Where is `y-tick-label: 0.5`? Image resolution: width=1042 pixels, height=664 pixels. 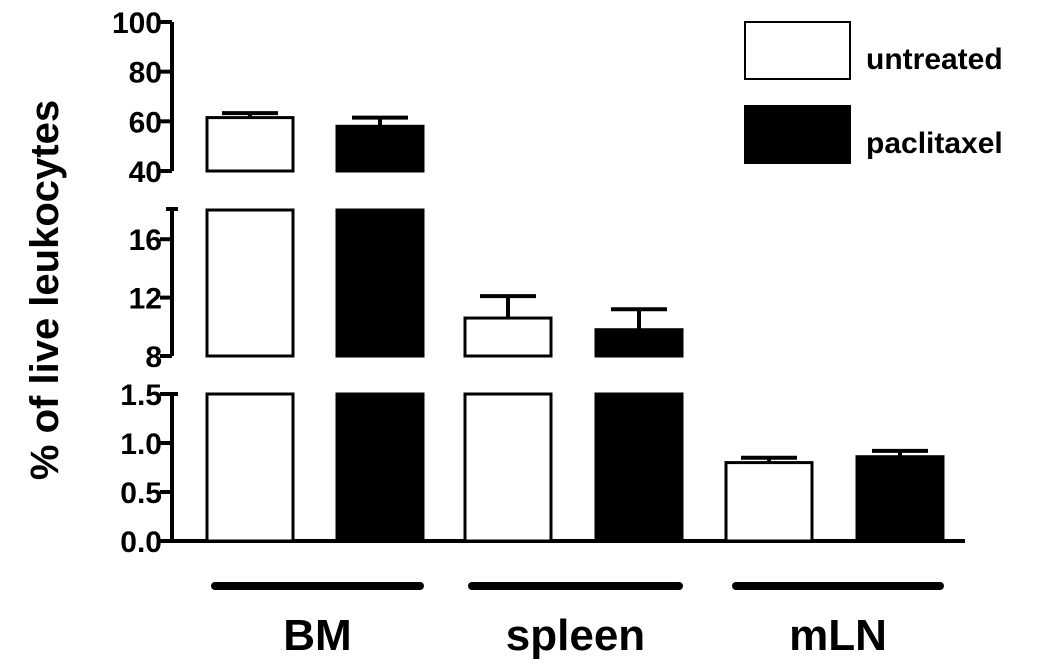 y-tick-label: 0.5 is located at coordinates (141, 493).